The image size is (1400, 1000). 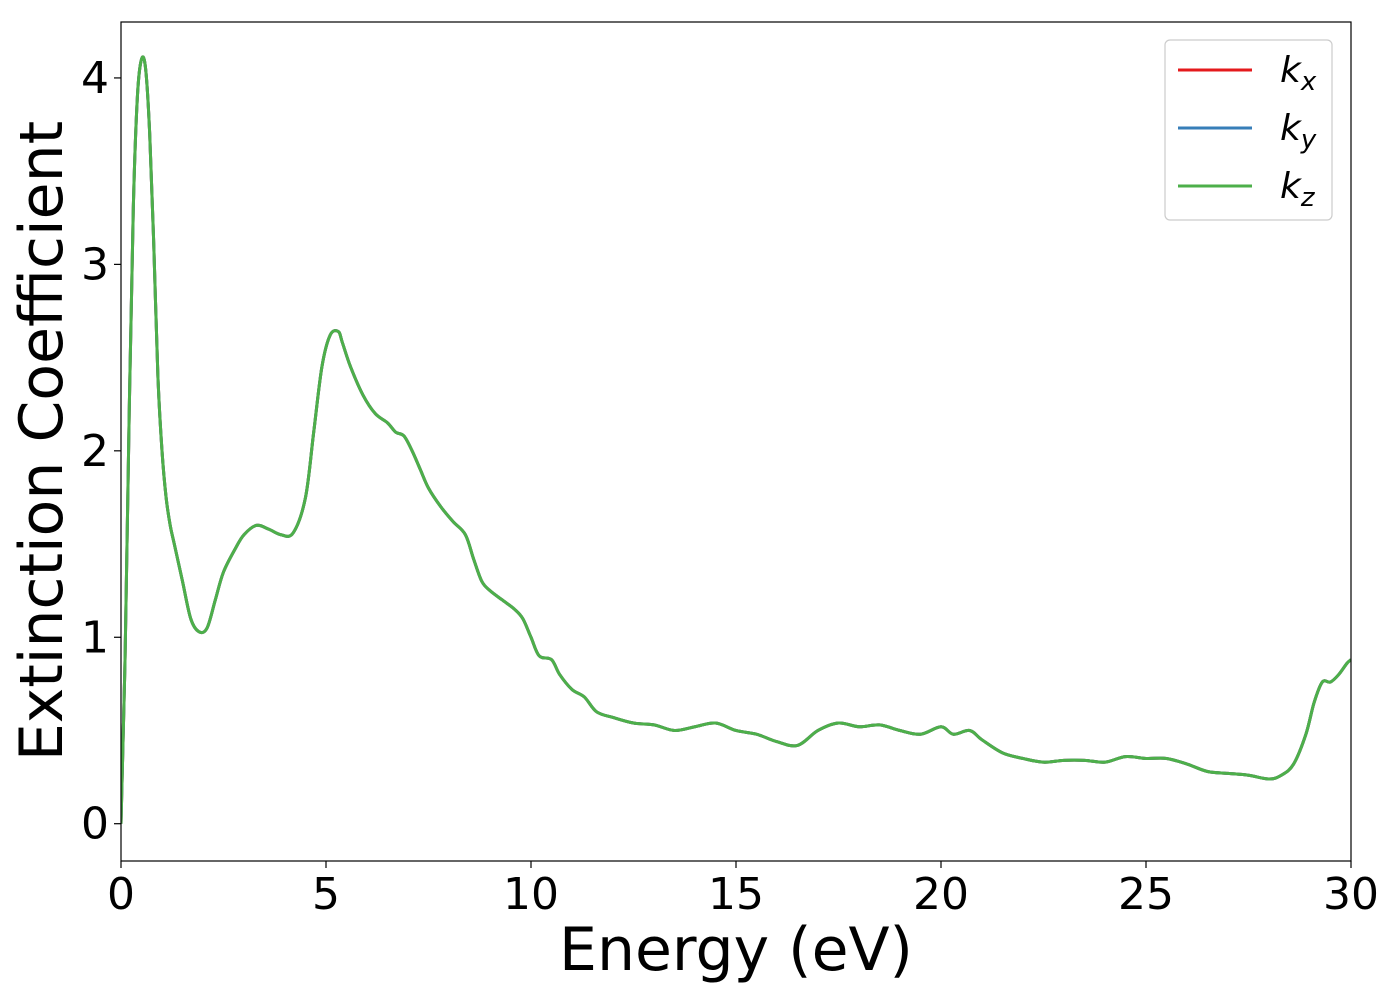 I want to click on legend-label-subscript: x, so click(x=1308, y=82).